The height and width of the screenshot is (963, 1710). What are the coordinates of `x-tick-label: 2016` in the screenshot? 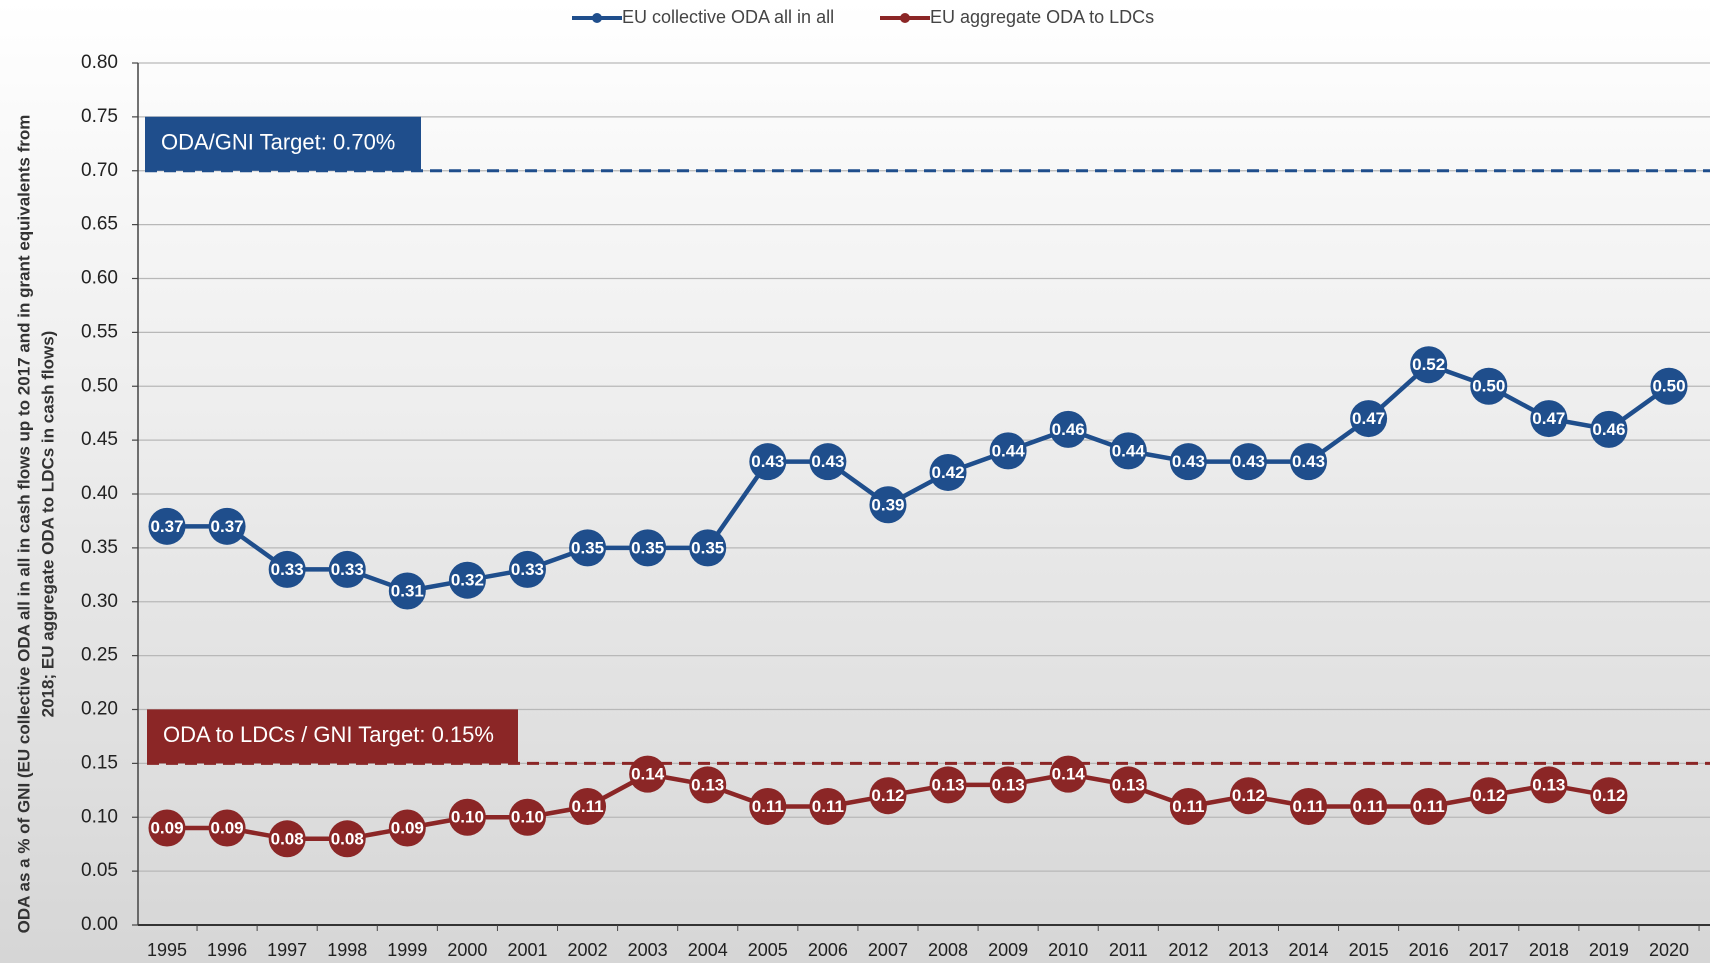 It's located at (1429, 950).